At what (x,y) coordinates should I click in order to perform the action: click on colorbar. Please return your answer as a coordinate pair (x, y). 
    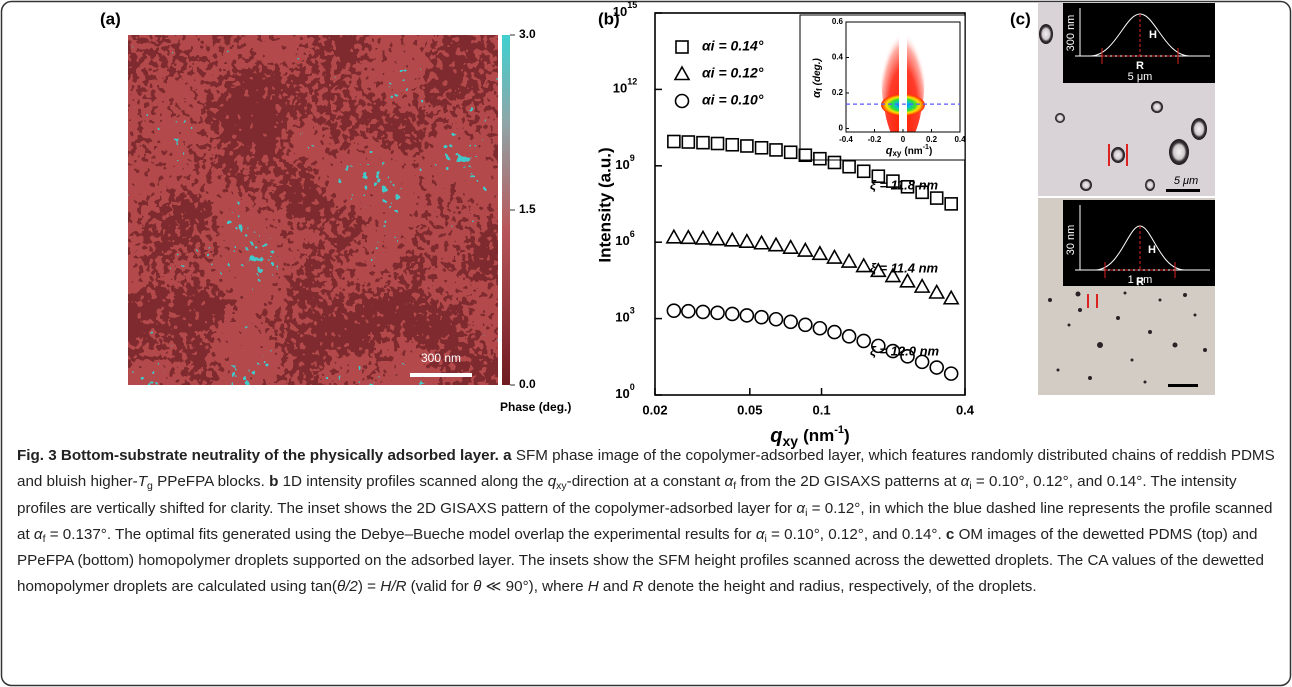
    Looking at the image, I should click on (506, 210).